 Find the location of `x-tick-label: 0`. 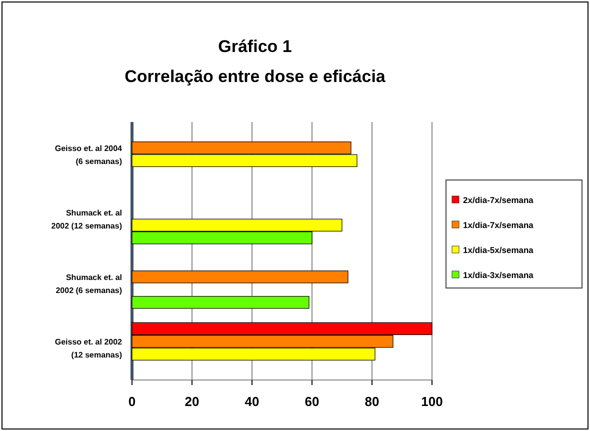

x-tick-label: 0 is located at coordinates (132, 401).